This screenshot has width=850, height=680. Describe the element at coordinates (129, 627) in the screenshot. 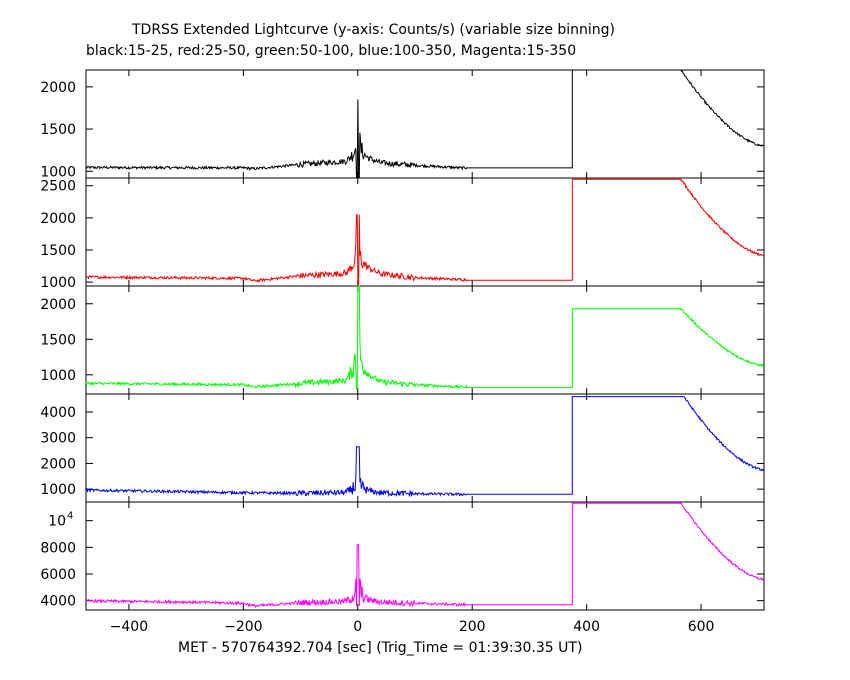

I see `x-tick-label: −400` at that location.